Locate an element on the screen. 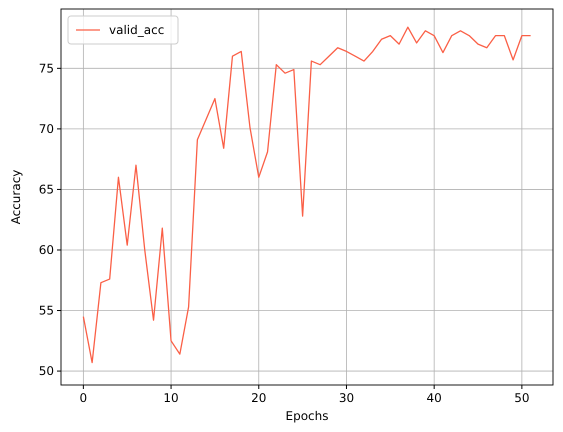 This screenshot has height=432, width=563. x-tick-label: 40 is located at coordinates (434, 398).